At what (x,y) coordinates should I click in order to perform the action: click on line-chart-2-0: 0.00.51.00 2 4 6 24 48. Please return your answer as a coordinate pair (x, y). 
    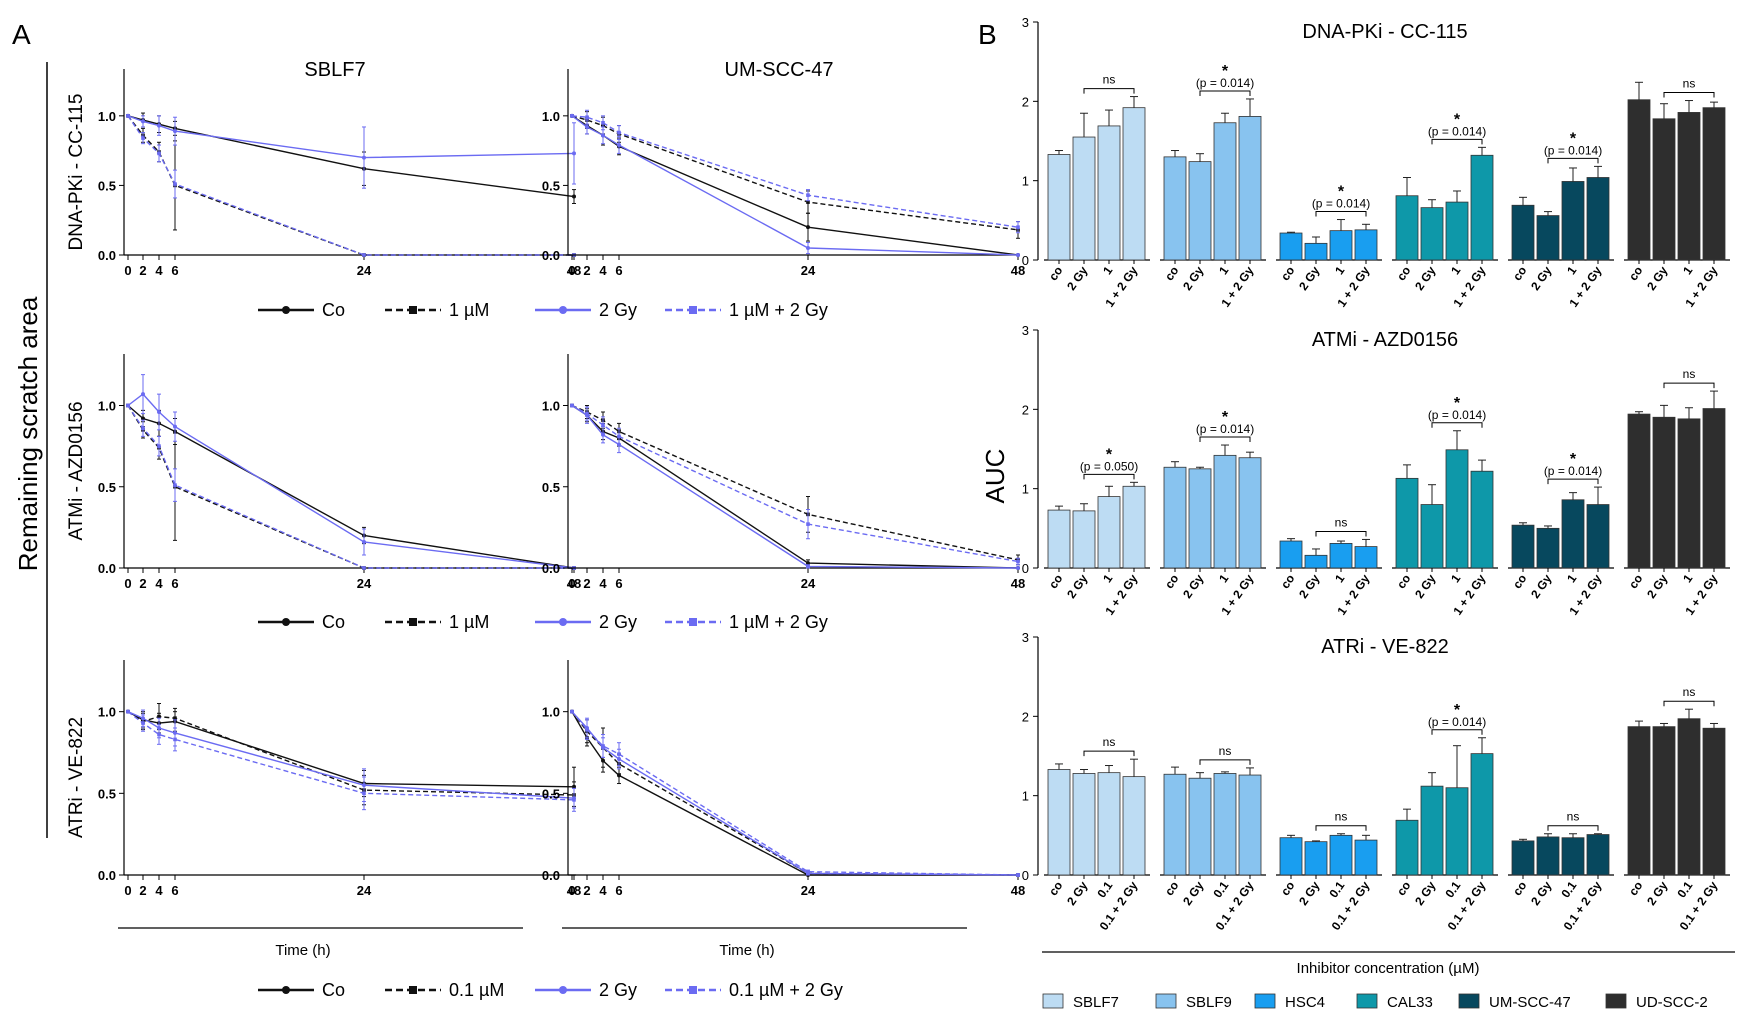
    Looking at the image, I should click on (339, 779).